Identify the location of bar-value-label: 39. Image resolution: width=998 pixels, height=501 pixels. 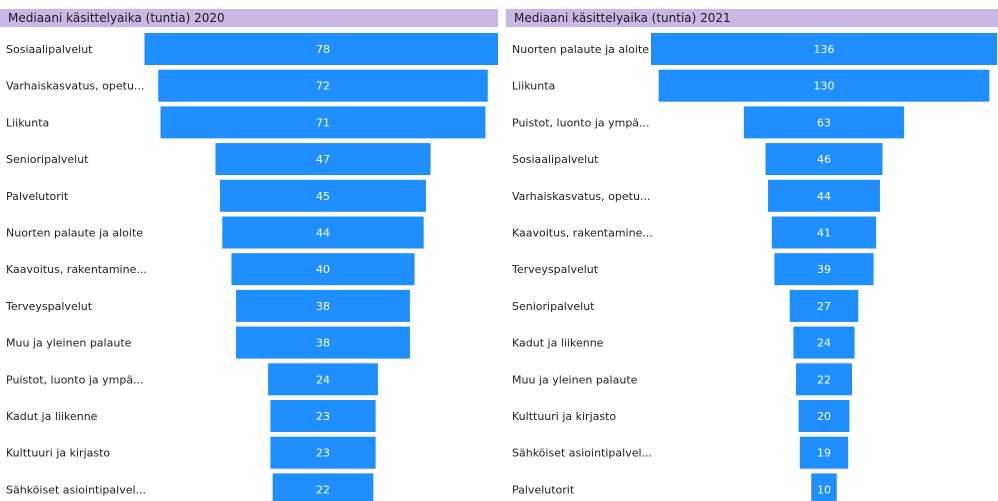
(824, 269).